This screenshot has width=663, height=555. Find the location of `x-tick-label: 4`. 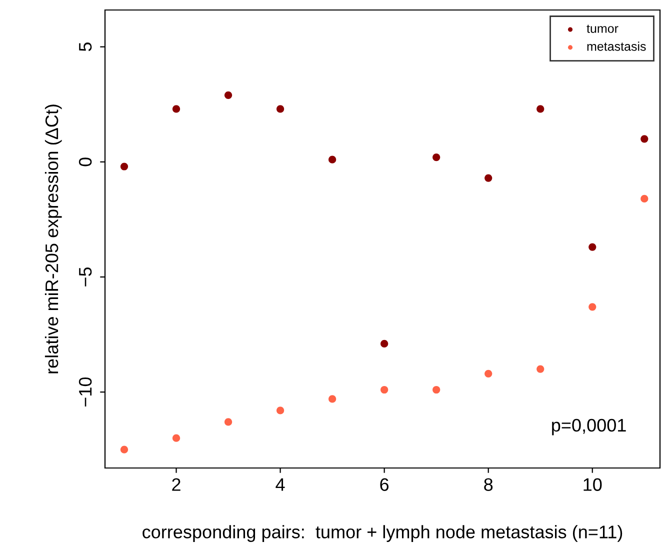

x-tick-label: 4 is located at coordinates (280, 484).